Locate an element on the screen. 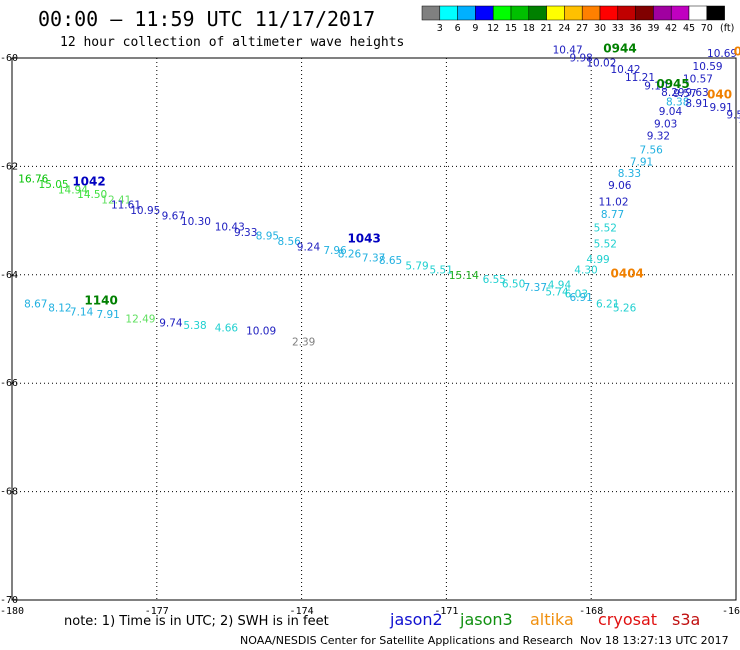  track-label: 0944 is located at coordinates (619, 49).